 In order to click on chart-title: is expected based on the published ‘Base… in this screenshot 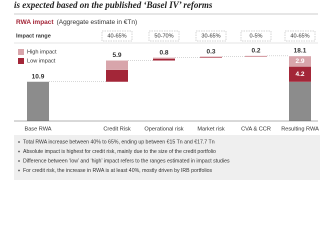, I will do `click(113, 5)`.